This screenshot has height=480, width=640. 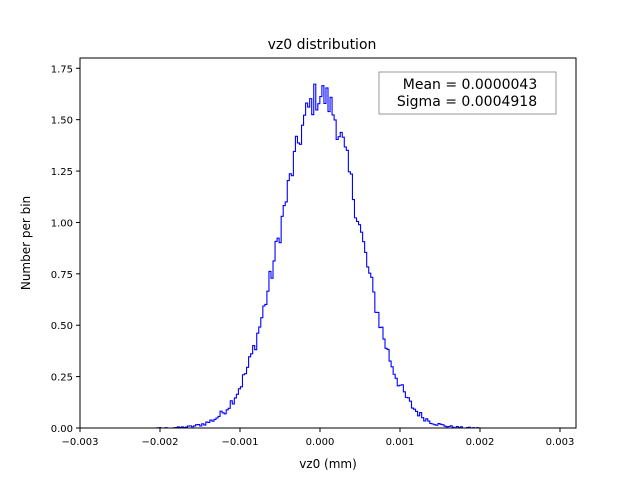 I want to click on y-tick-label: 1.25, so click(x=62, y=172).